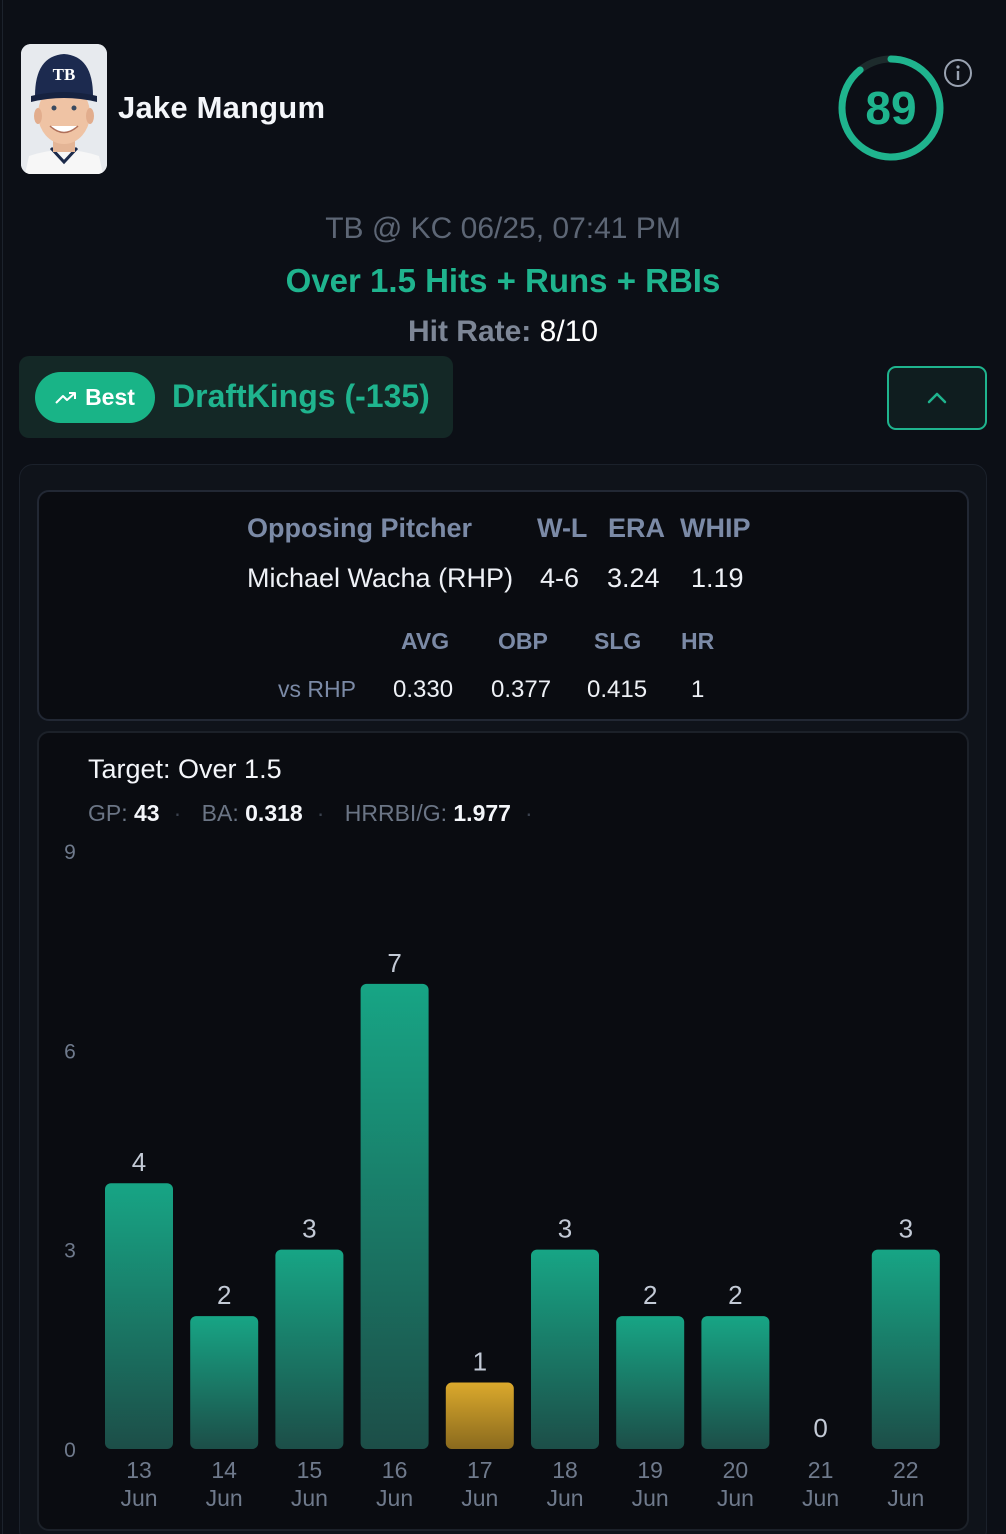 Image resolution: width=1006 pixels, height=1534 pixels. I want to click on slg-header: SLG, so click(618, 641).